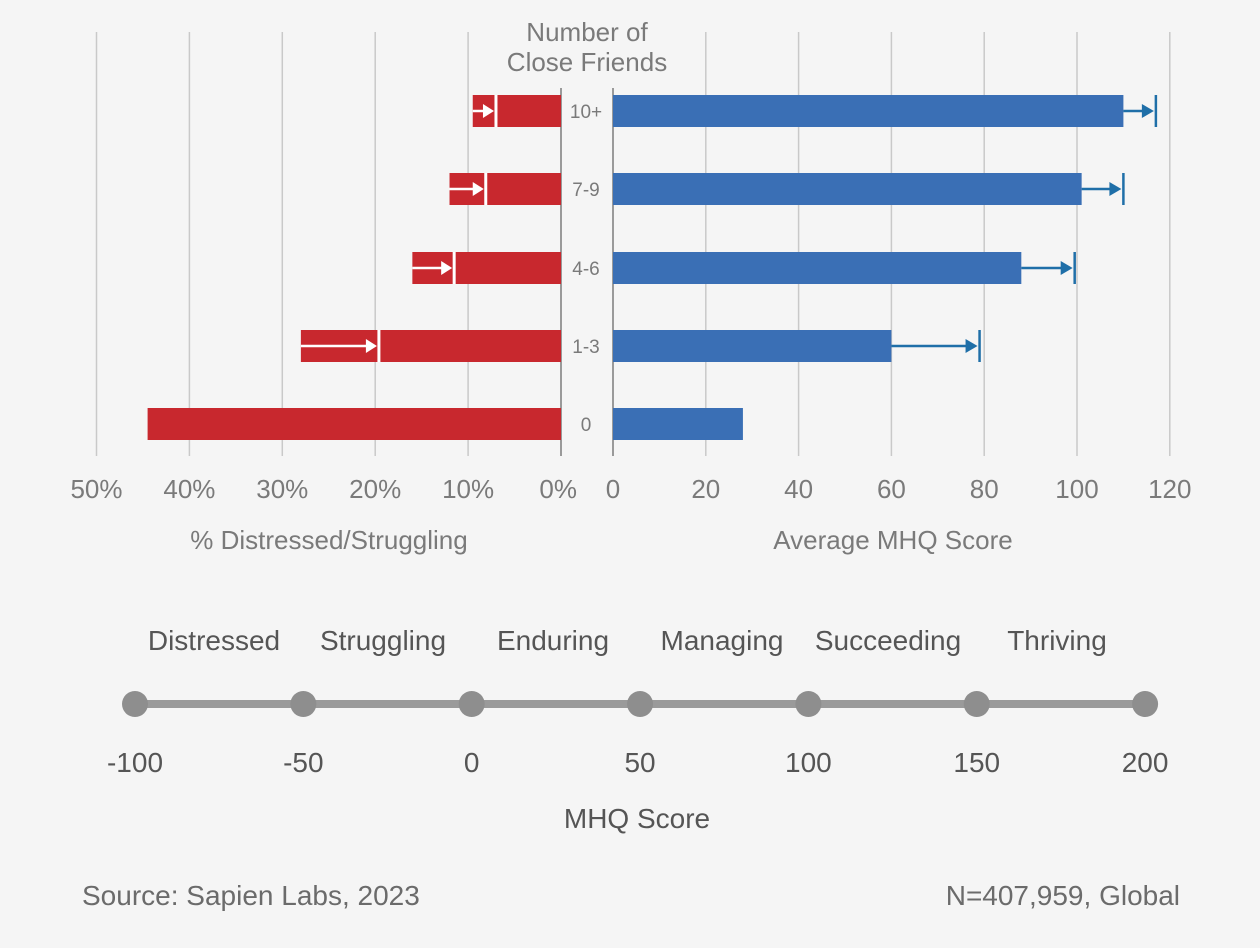 Image resolution: width=1260 pixels, height=948 pixels. Describe the element at coordinates (553, 640) in the screenshot. I see `scale-band-label: Enduring` at that location.